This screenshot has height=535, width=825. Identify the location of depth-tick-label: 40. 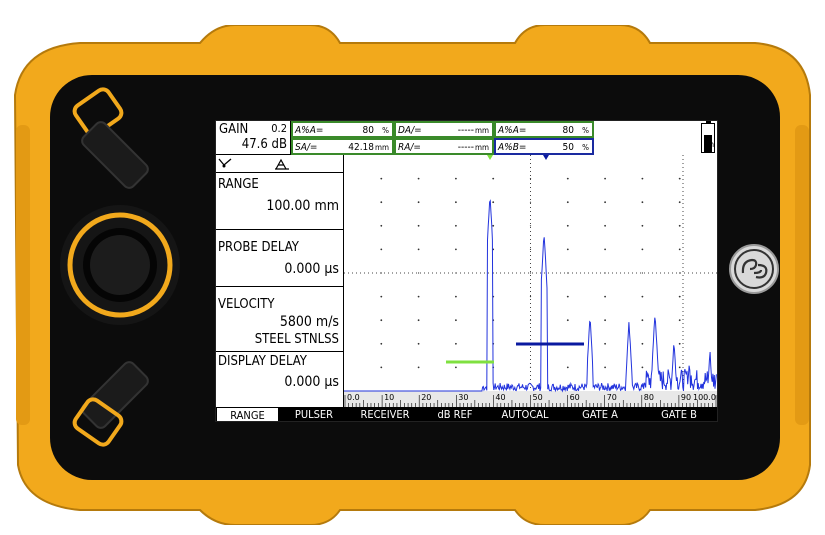
(500, 397).